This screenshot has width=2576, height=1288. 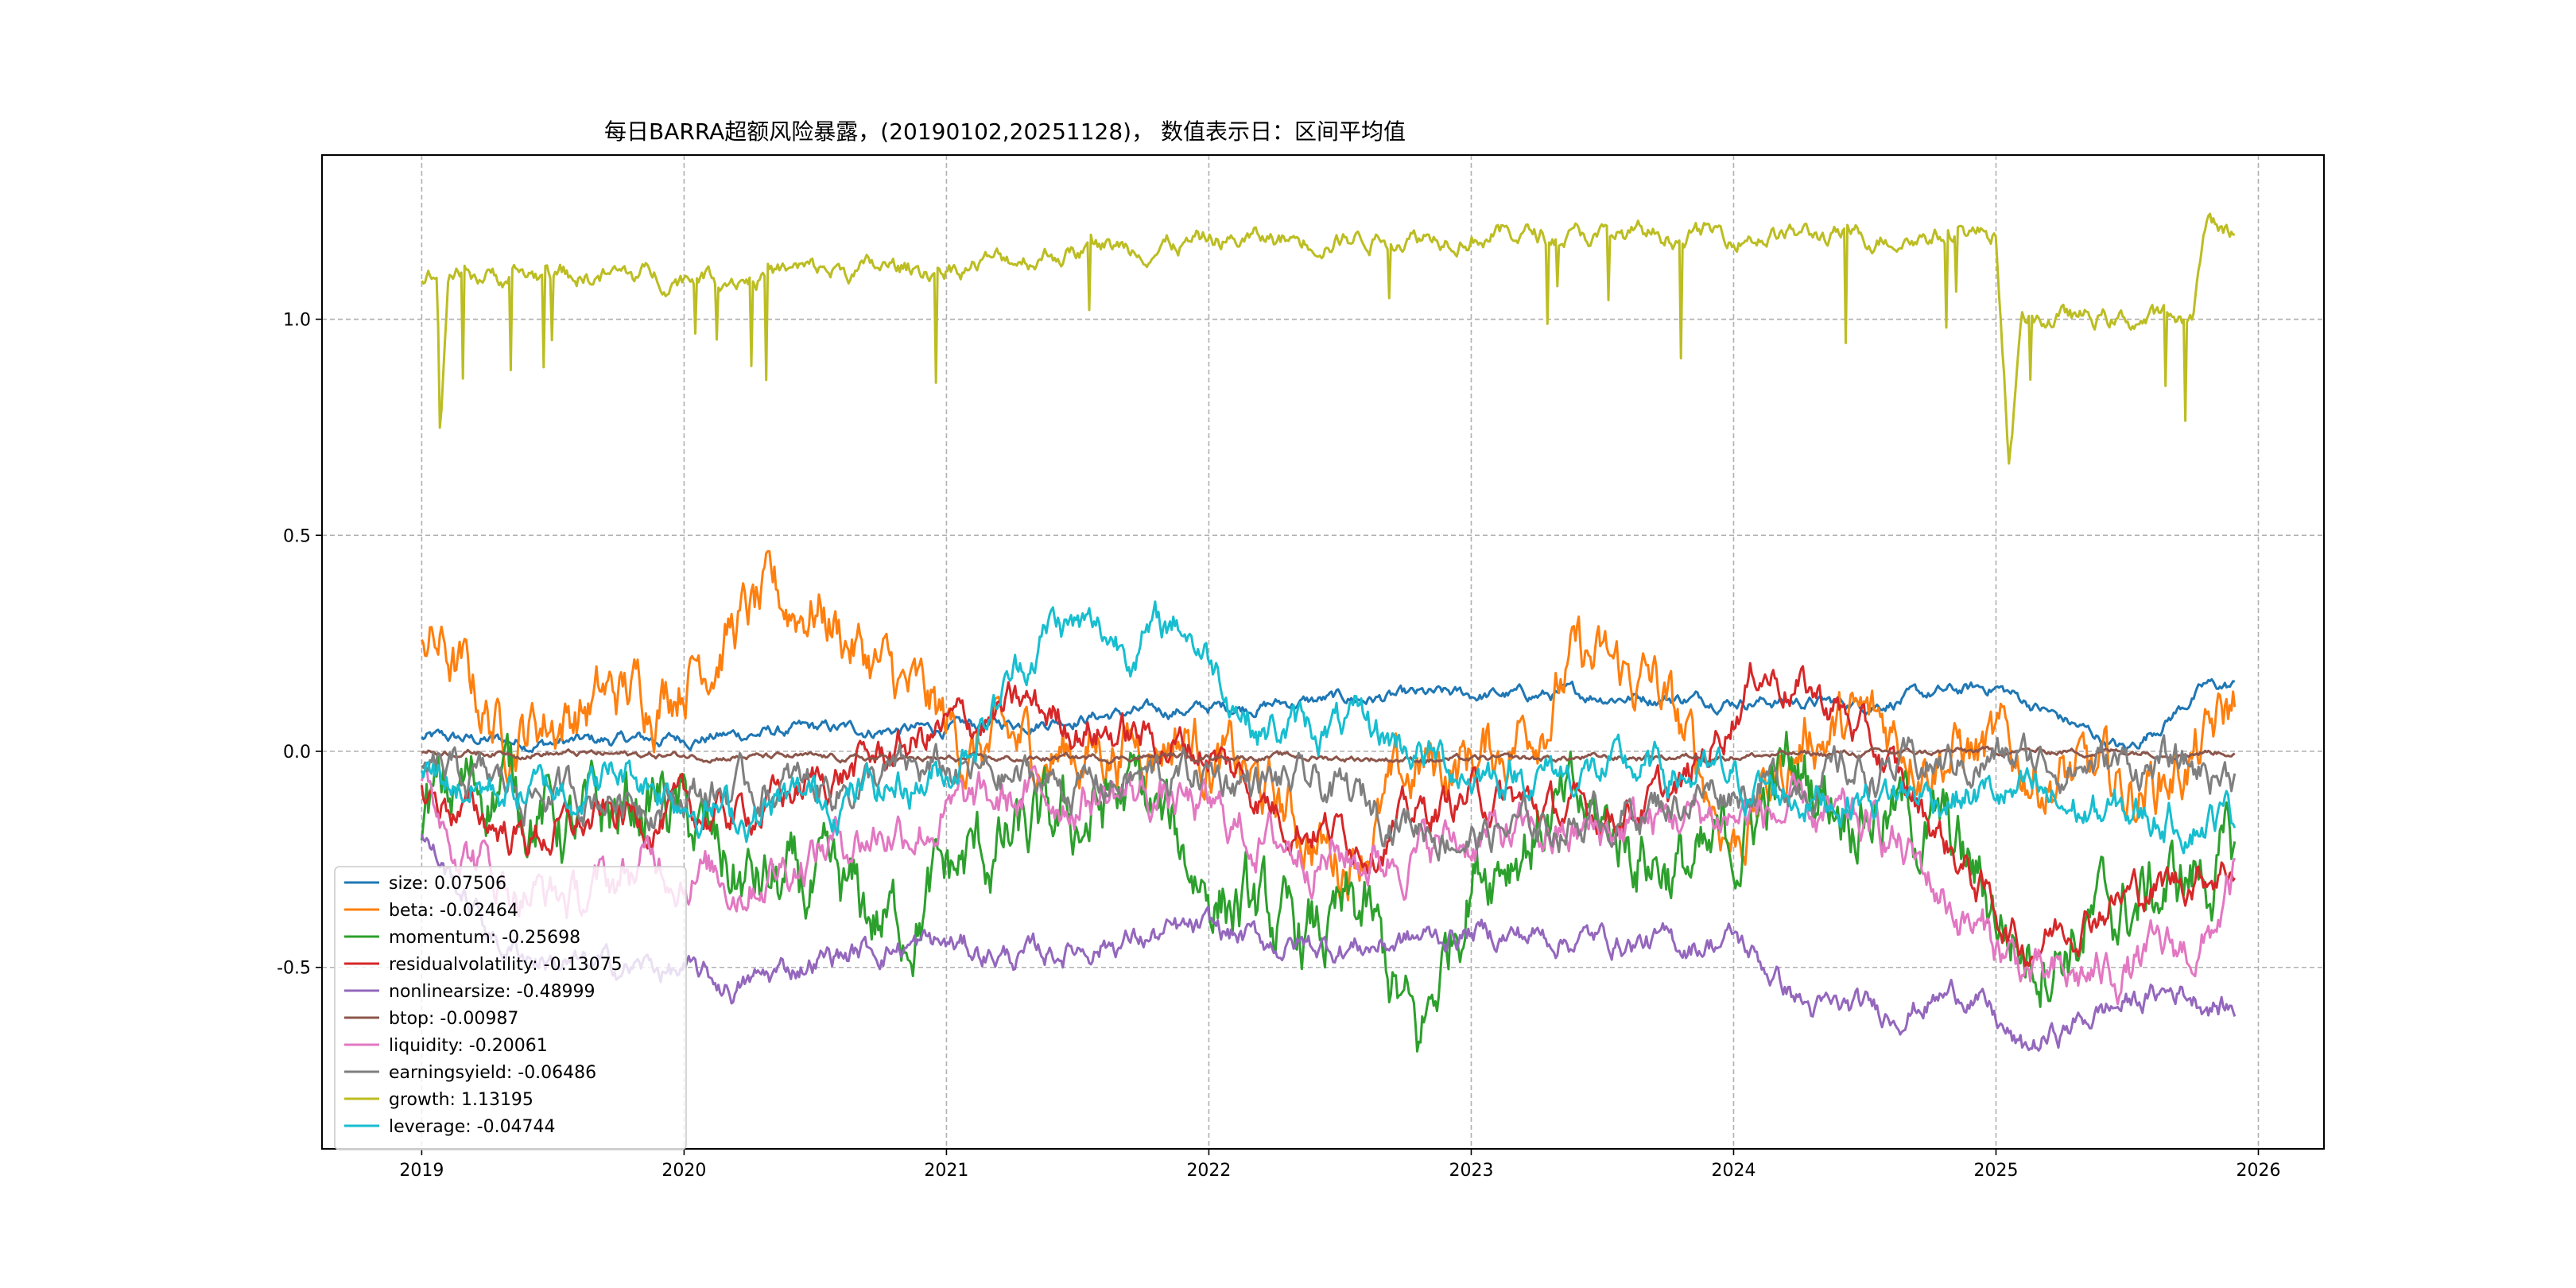 I want to click on x-tick-label: 2020, so click(x=684, y=1171).